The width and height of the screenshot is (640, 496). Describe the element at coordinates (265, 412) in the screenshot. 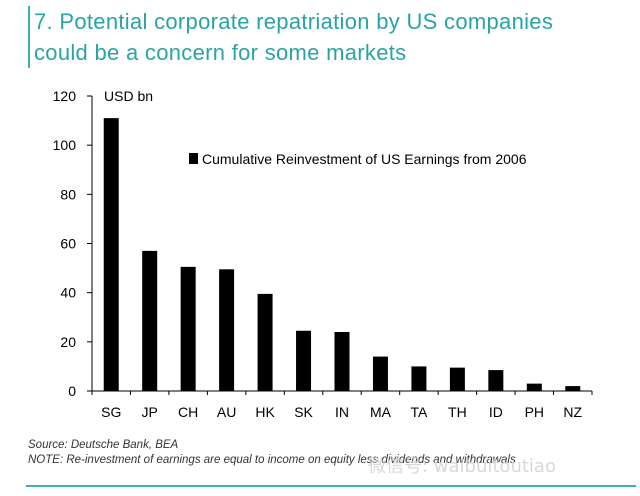

I see `x-tick-label: HK` at that location.